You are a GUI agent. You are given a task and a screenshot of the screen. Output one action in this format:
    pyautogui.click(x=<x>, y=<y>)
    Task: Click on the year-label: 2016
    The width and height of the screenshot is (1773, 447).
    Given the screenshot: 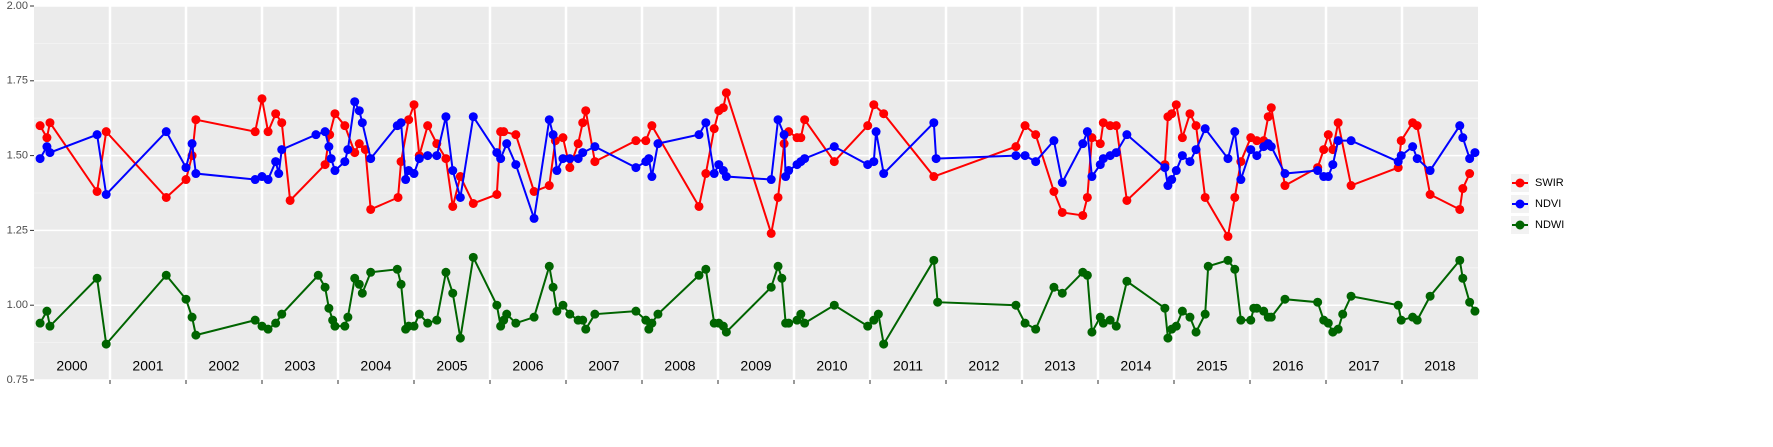 What is the action you would take?
    pyautogui.click(x=1287, y=366)
    